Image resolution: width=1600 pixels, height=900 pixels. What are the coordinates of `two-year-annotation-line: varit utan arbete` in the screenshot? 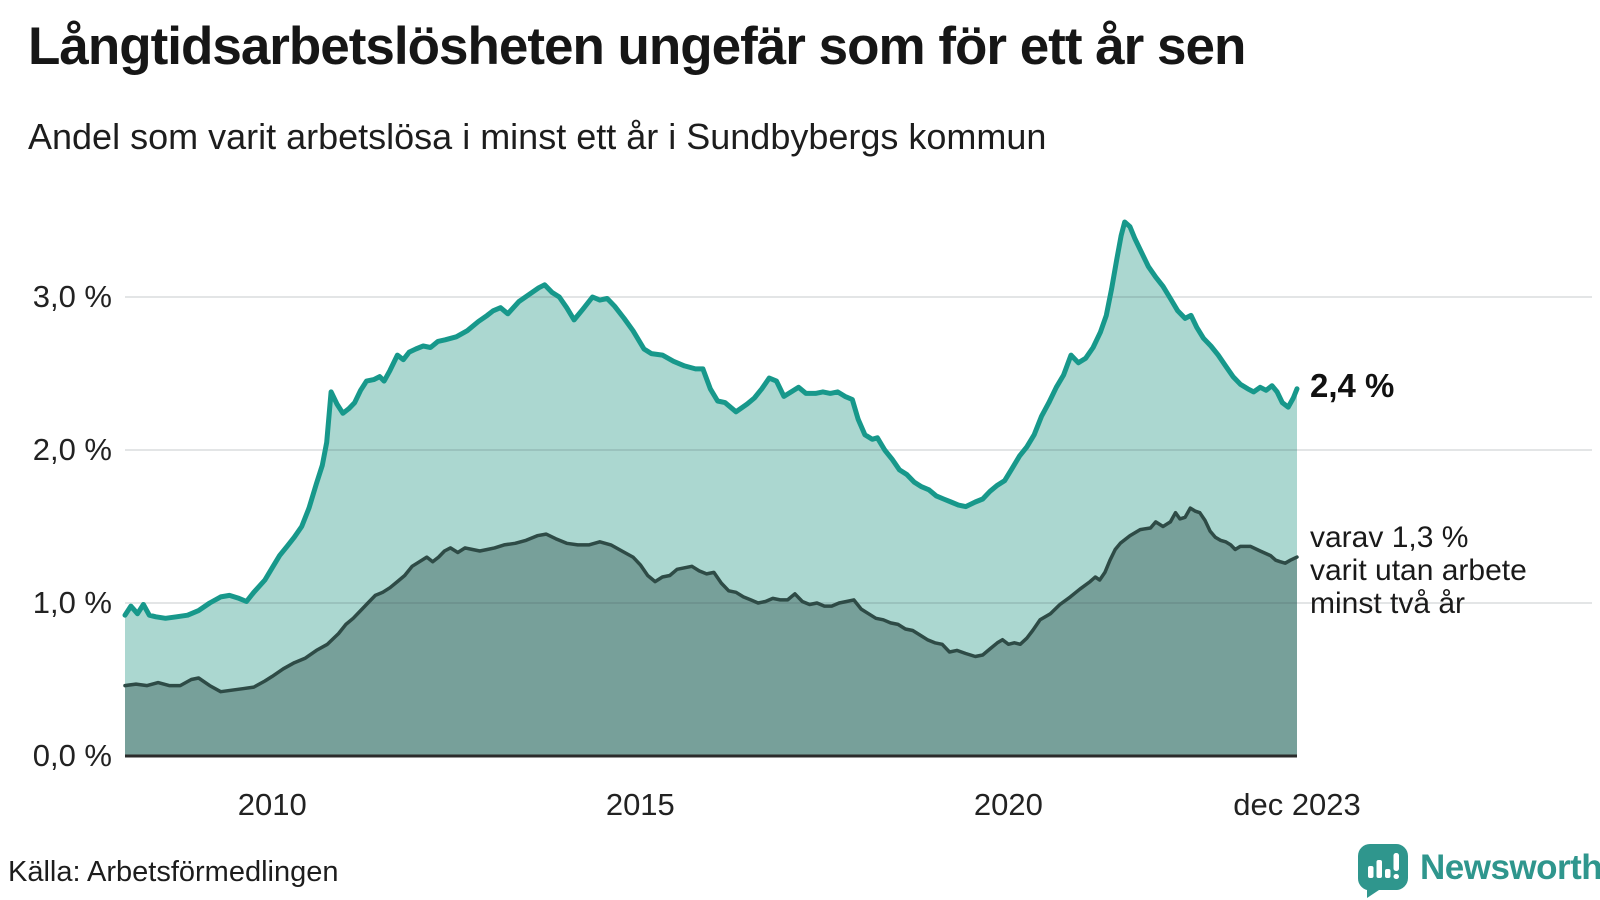 It's located at (1418, 570).